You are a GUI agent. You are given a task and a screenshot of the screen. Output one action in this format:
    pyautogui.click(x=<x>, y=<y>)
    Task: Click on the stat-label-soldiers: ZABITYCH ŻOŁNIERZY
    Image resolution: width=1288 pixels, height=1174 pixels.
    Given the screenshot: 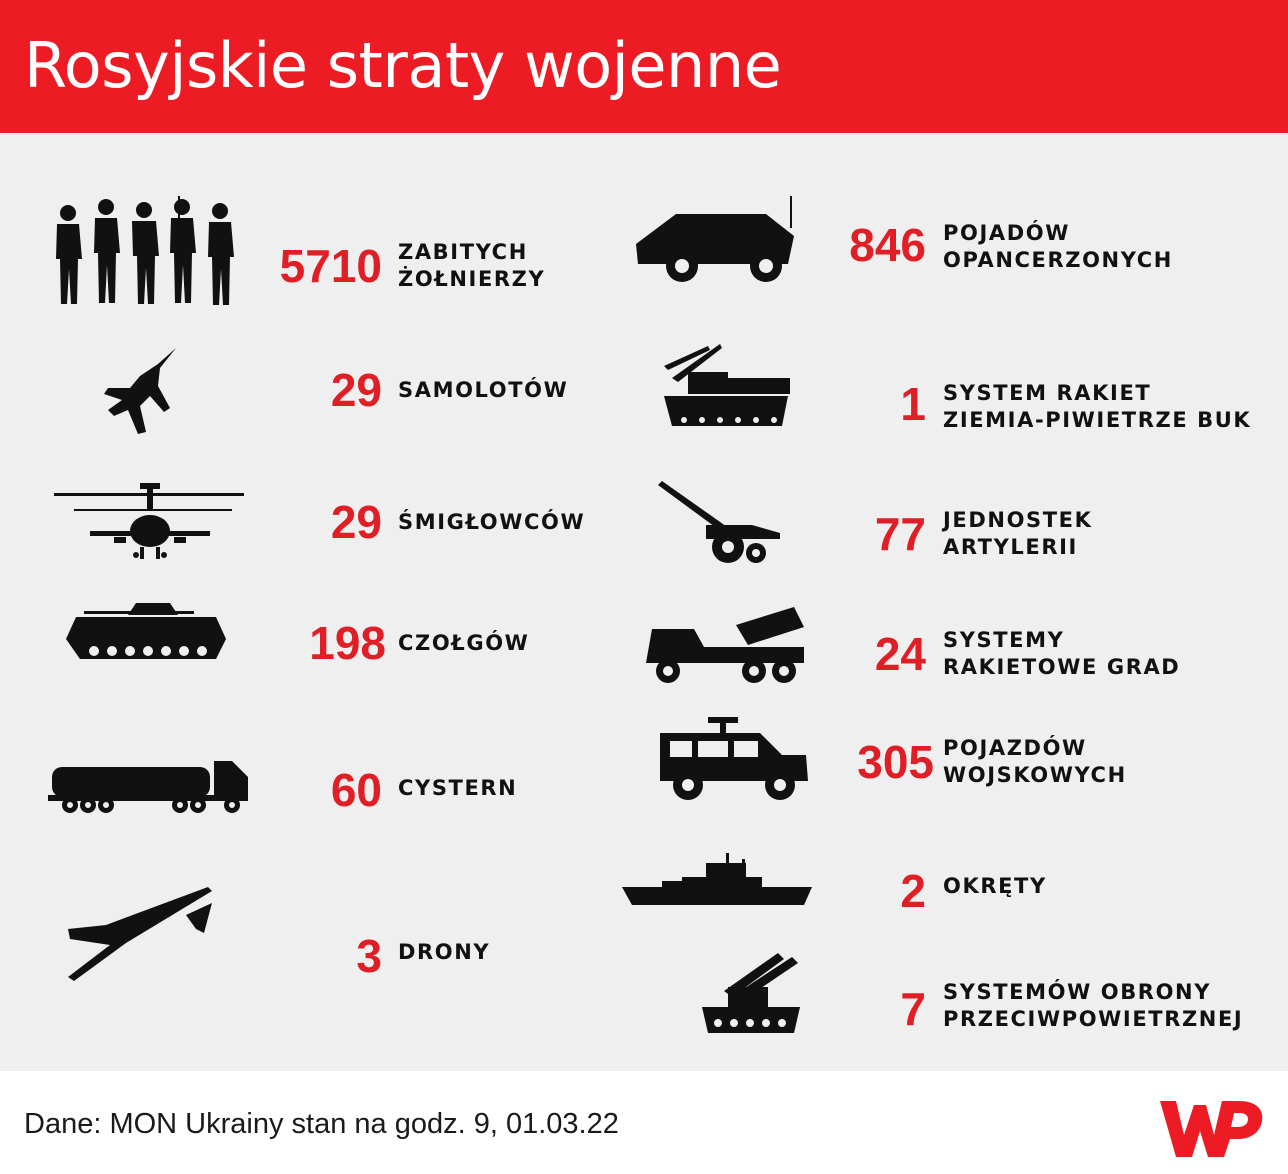 What is the action you would take?
    pyautogui.click(x=472, y=265)
    